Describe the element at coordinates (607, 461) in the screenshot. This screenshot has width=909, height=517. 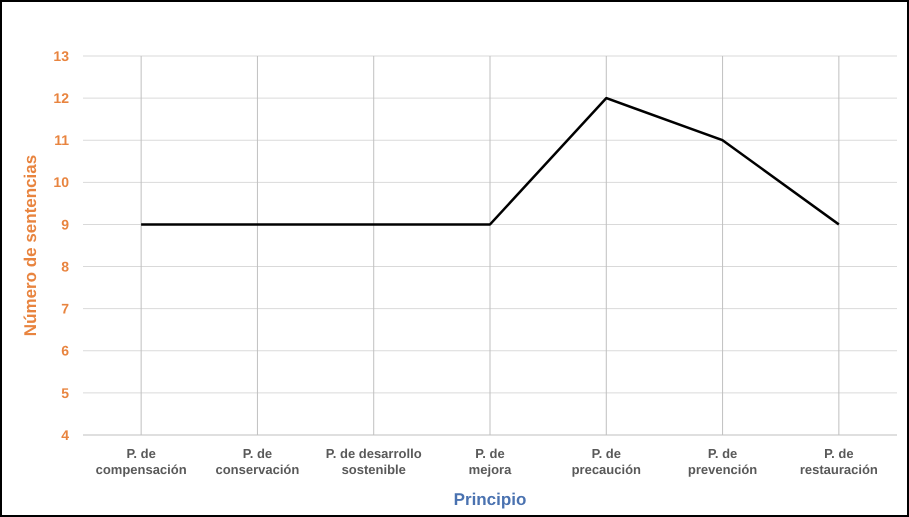
I see `x-tick-label: P. de precaución` at that location.